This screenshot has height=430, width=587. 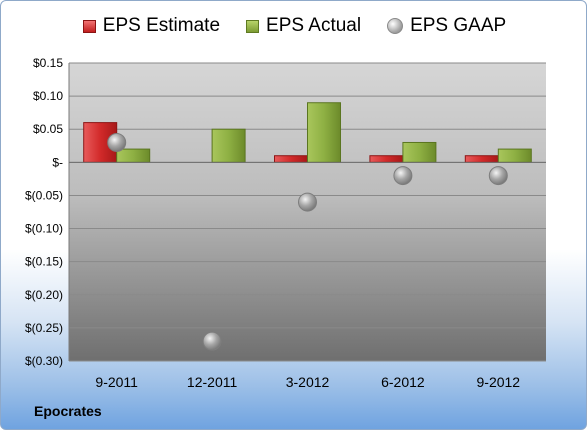 I want to click on x-tick-label: 6-2012, so click(x=403, y=382).